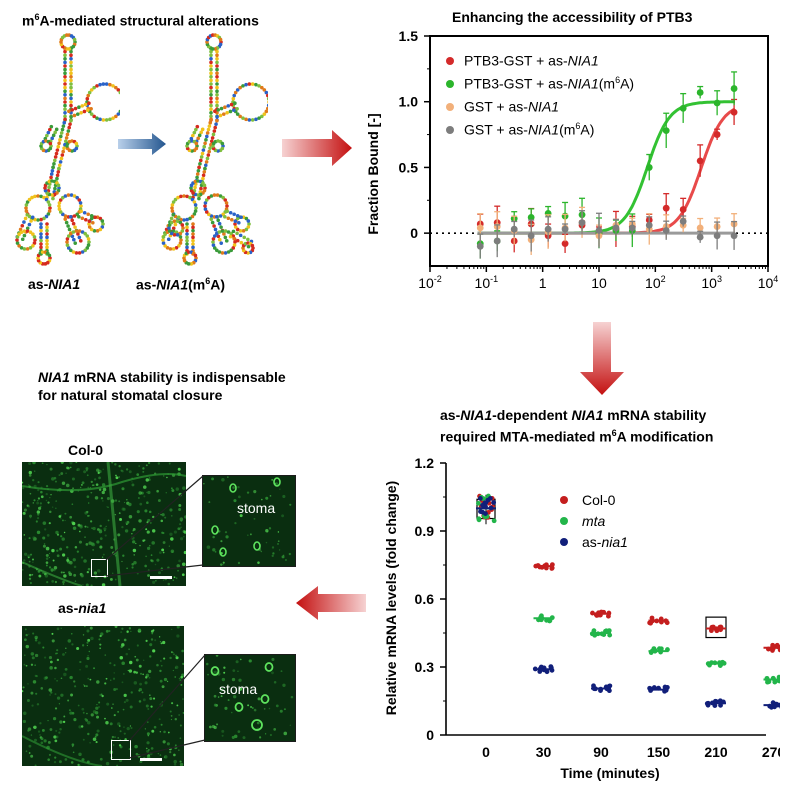 Image resolution: width=794 pixels, height=793 pixels. What do you see at coordinates (666, 230) in the screenshot?
I see `data-point` at bounding box center [666, 230].